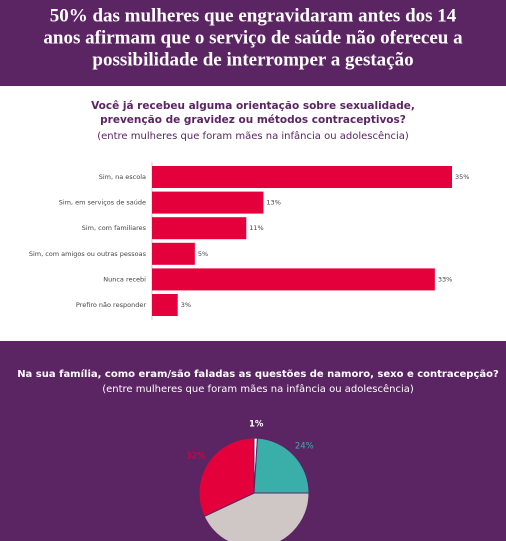  What do you see at coordinates (124, 279) in the screenshot?
I see `category-label: Nunca recebi` at bounding box center [124, 279].